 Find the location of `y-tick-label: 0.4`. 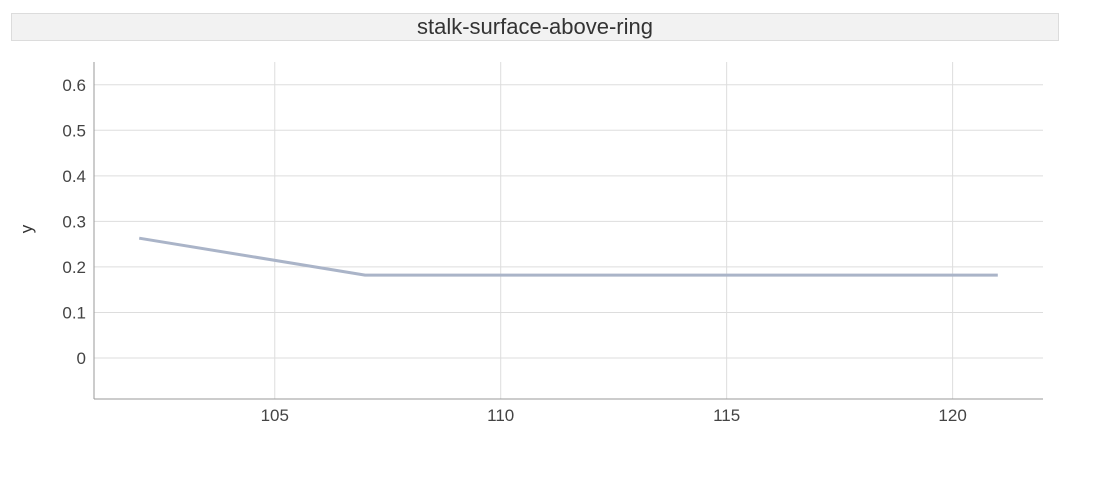

y-tick-label: 0.4 is located at coordinates (74, 176).